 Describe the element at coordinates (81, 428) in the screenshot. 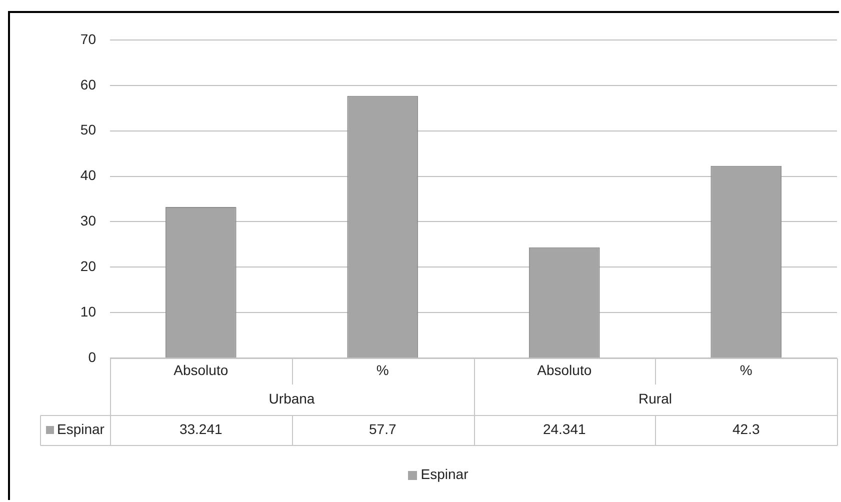

I see `legend-label: Espinar` at that location.